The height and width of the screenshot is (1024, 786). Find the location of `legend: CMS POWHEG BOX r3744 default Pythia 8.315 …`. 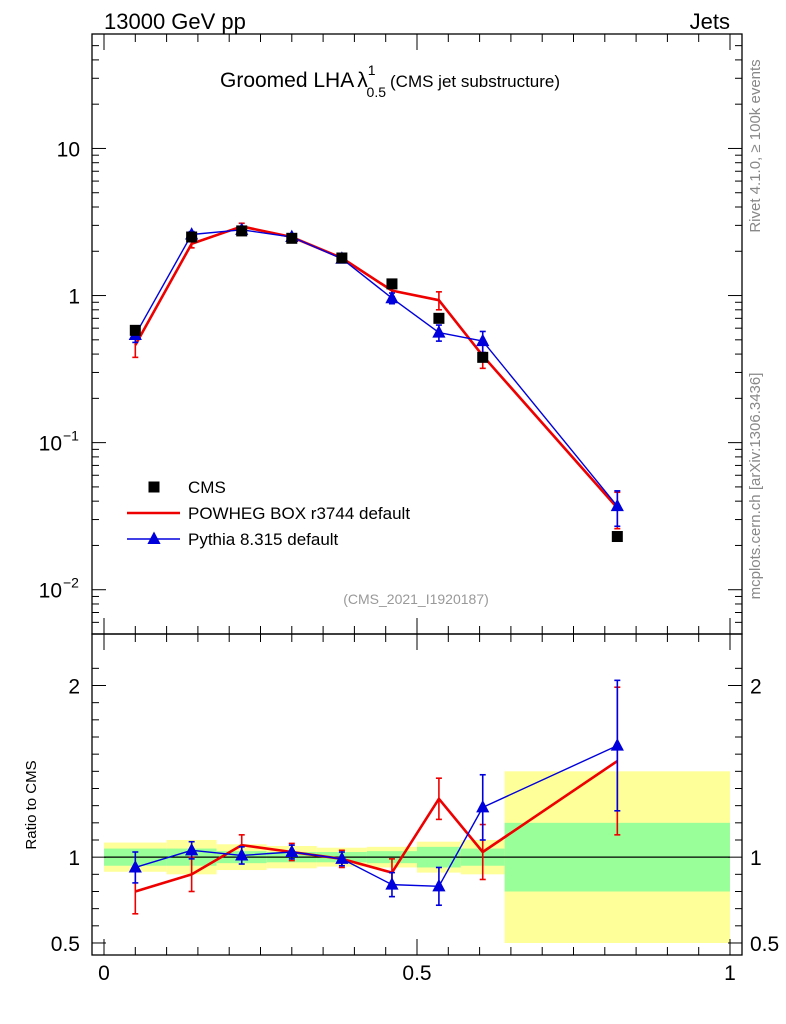

legend: CMS POWHEG BOX r3744 default Pythia 8.315 … is located at coordinates (268, 513).